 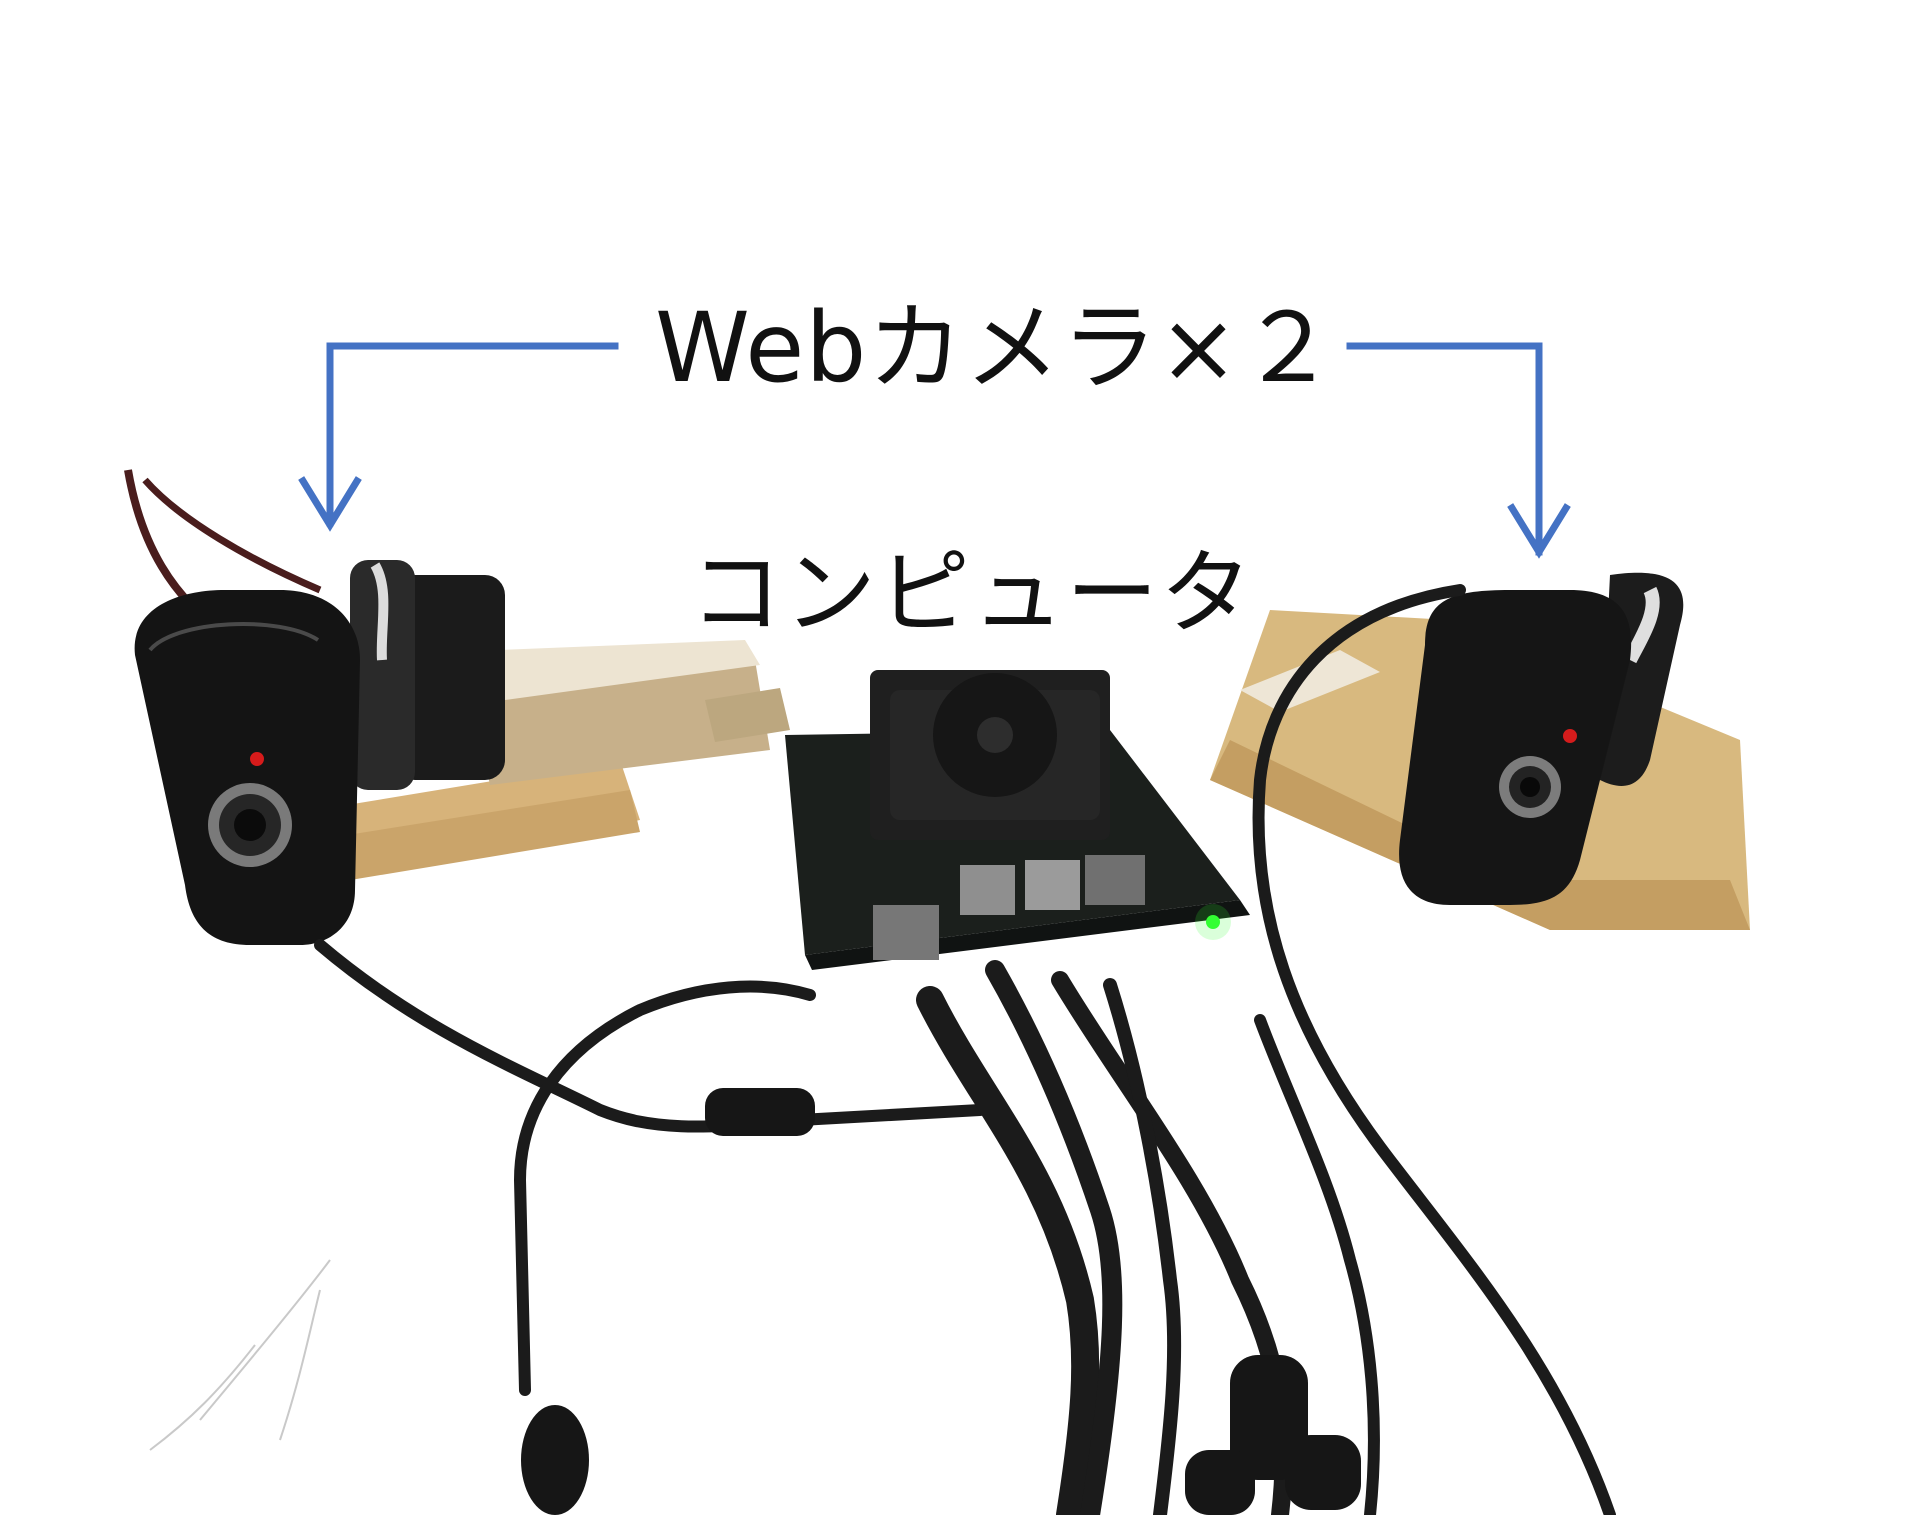 What do you see at coordinates (1017, 820) in the screenshot?
I see `computer-board` at bounding box center [1017, 820].